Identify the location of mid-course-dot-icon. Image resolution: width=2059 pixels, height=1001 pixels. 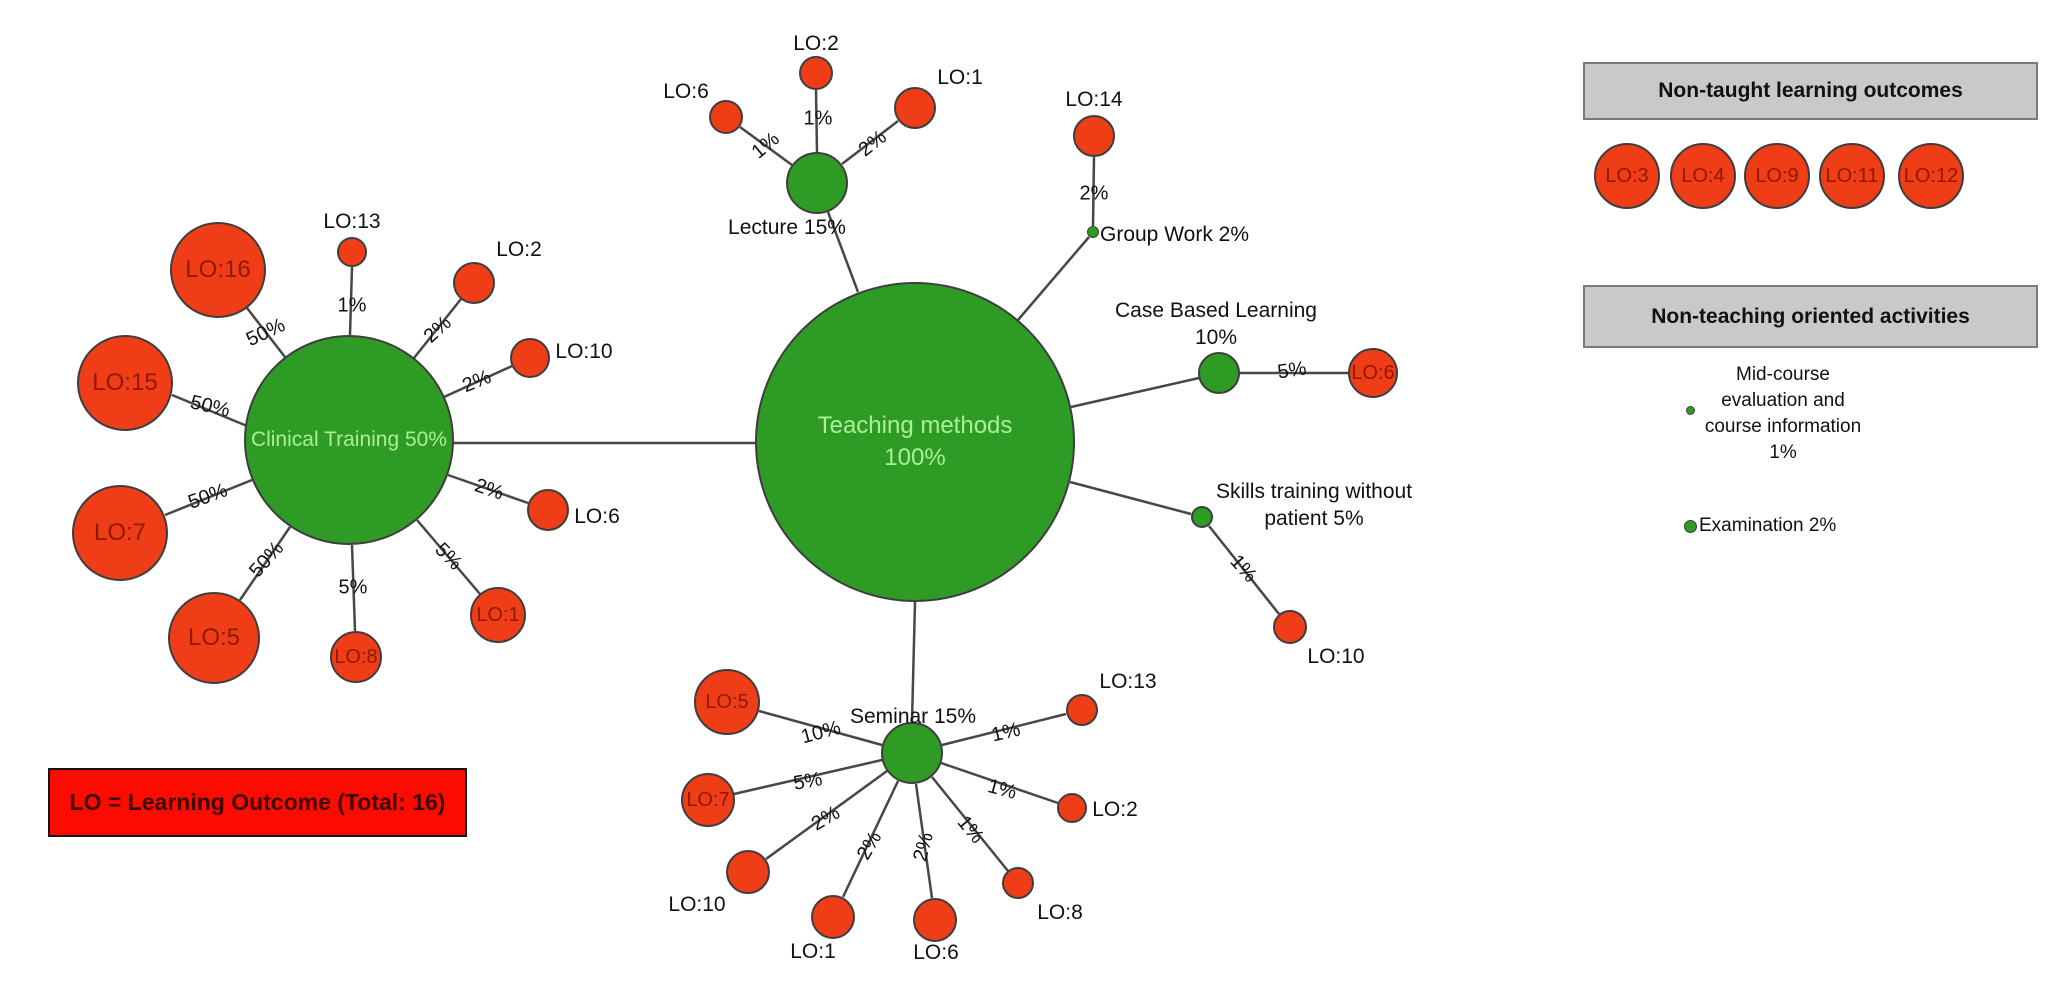
(1690, 410).